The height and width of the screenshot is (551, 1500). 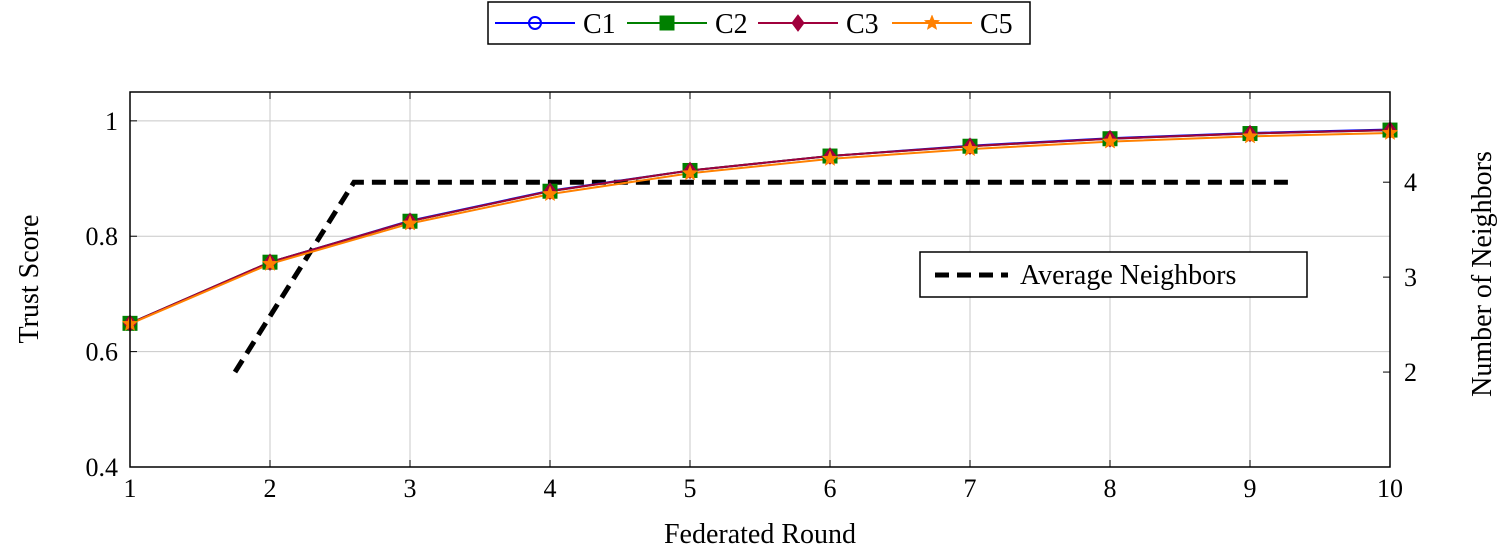 What do you see at coordinates (102, 467) in the screenshot?
I see `y-tick-label: 0.4` at bounding box center [102, 467].